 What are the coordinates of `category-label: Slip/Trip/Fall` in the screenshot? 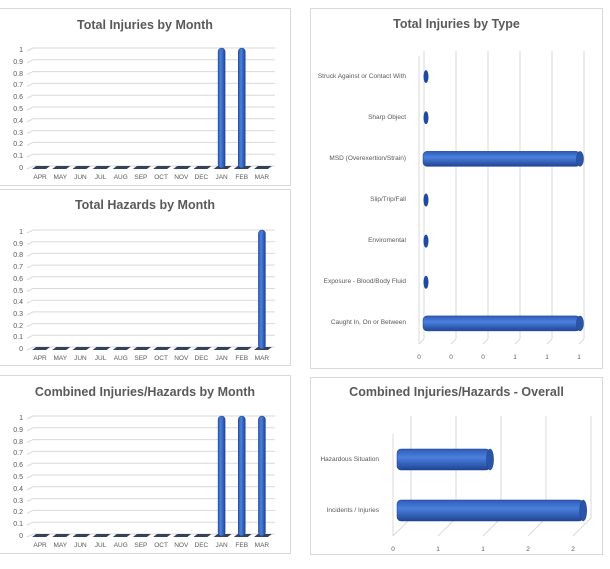 It's located at (388, 199).